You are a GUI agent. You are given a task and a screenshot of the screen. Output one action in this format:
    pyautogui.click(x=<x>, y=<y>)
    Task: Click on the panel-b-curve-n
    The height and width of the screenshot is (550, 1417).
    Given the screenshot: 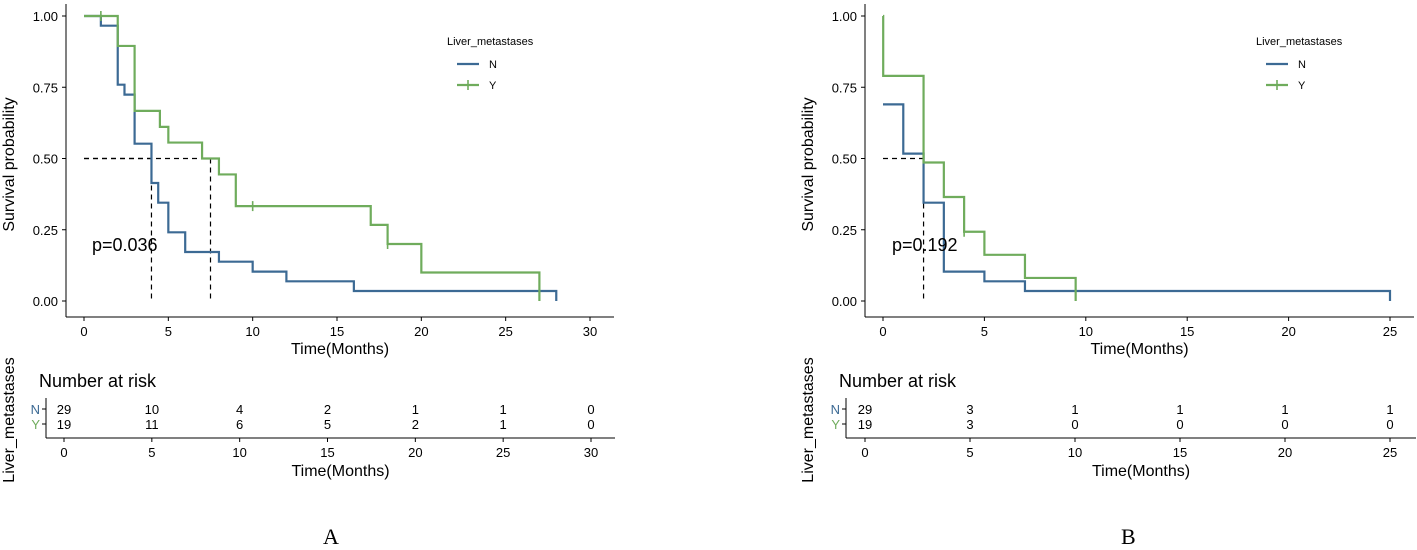 What is the action you would take?
    pyautogui.click(x=1137, y=202)
    